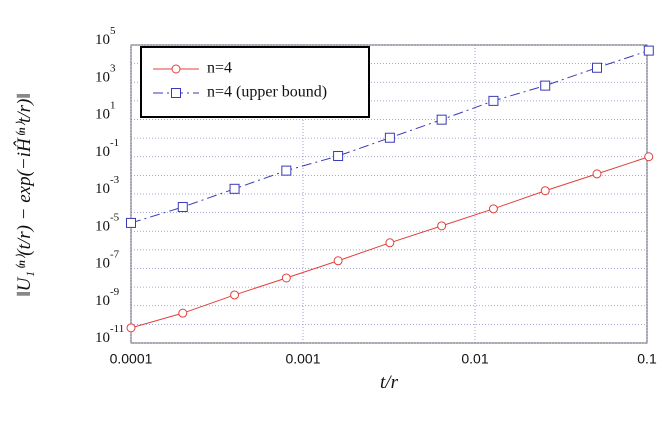 The height and width of the screenshot is (421, 664). I want to click on y-tick-label: 10⁻⁷, so click(107, 260).